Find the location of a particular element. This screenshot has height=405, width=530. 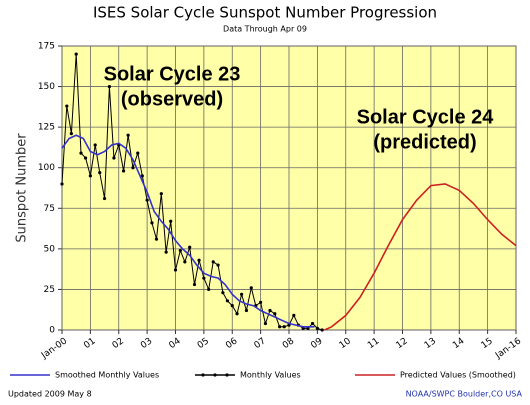

x-tick-label: 08 is located at coordinates (288, 343).